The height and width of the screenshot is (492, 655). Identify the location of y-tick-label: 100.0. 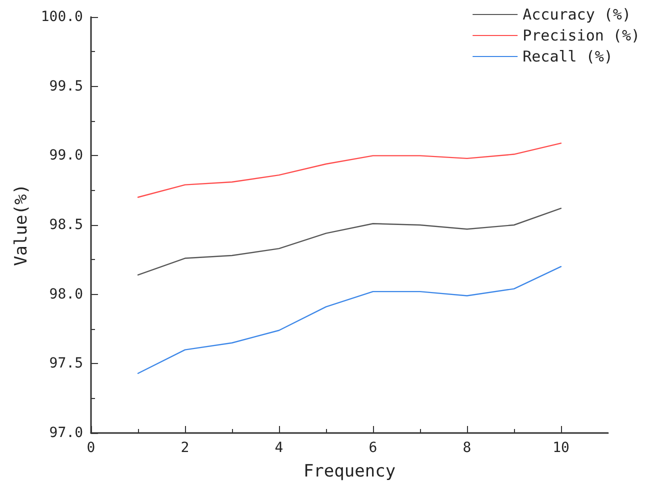
(61, 17).